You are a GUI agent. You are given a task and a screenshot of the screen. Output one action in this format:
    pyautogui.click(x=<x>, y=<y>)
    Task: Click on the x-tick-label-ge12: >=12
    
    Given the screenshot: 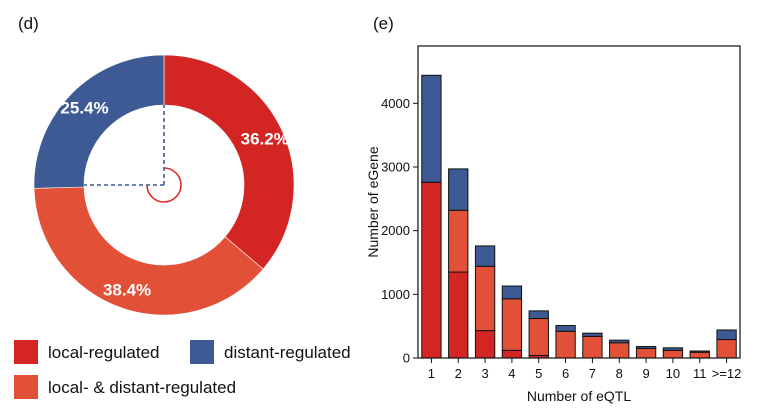 What is the action you would take?
    pyautogui.click(x=727, y=373)
    